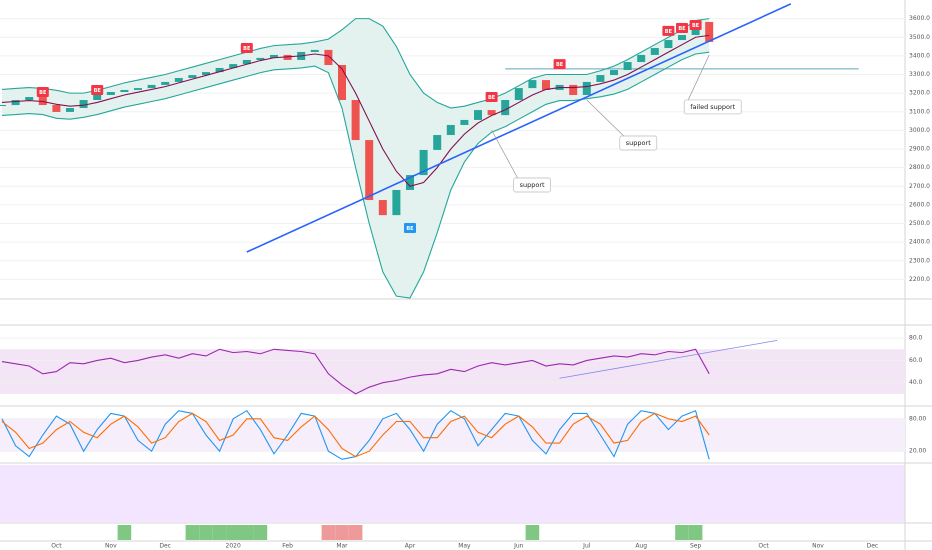 The image size is (932, 550). What do you see at coordinates (452, 493) in the screenshot?
I see `empty-panel` at bounding box center [452, 493].